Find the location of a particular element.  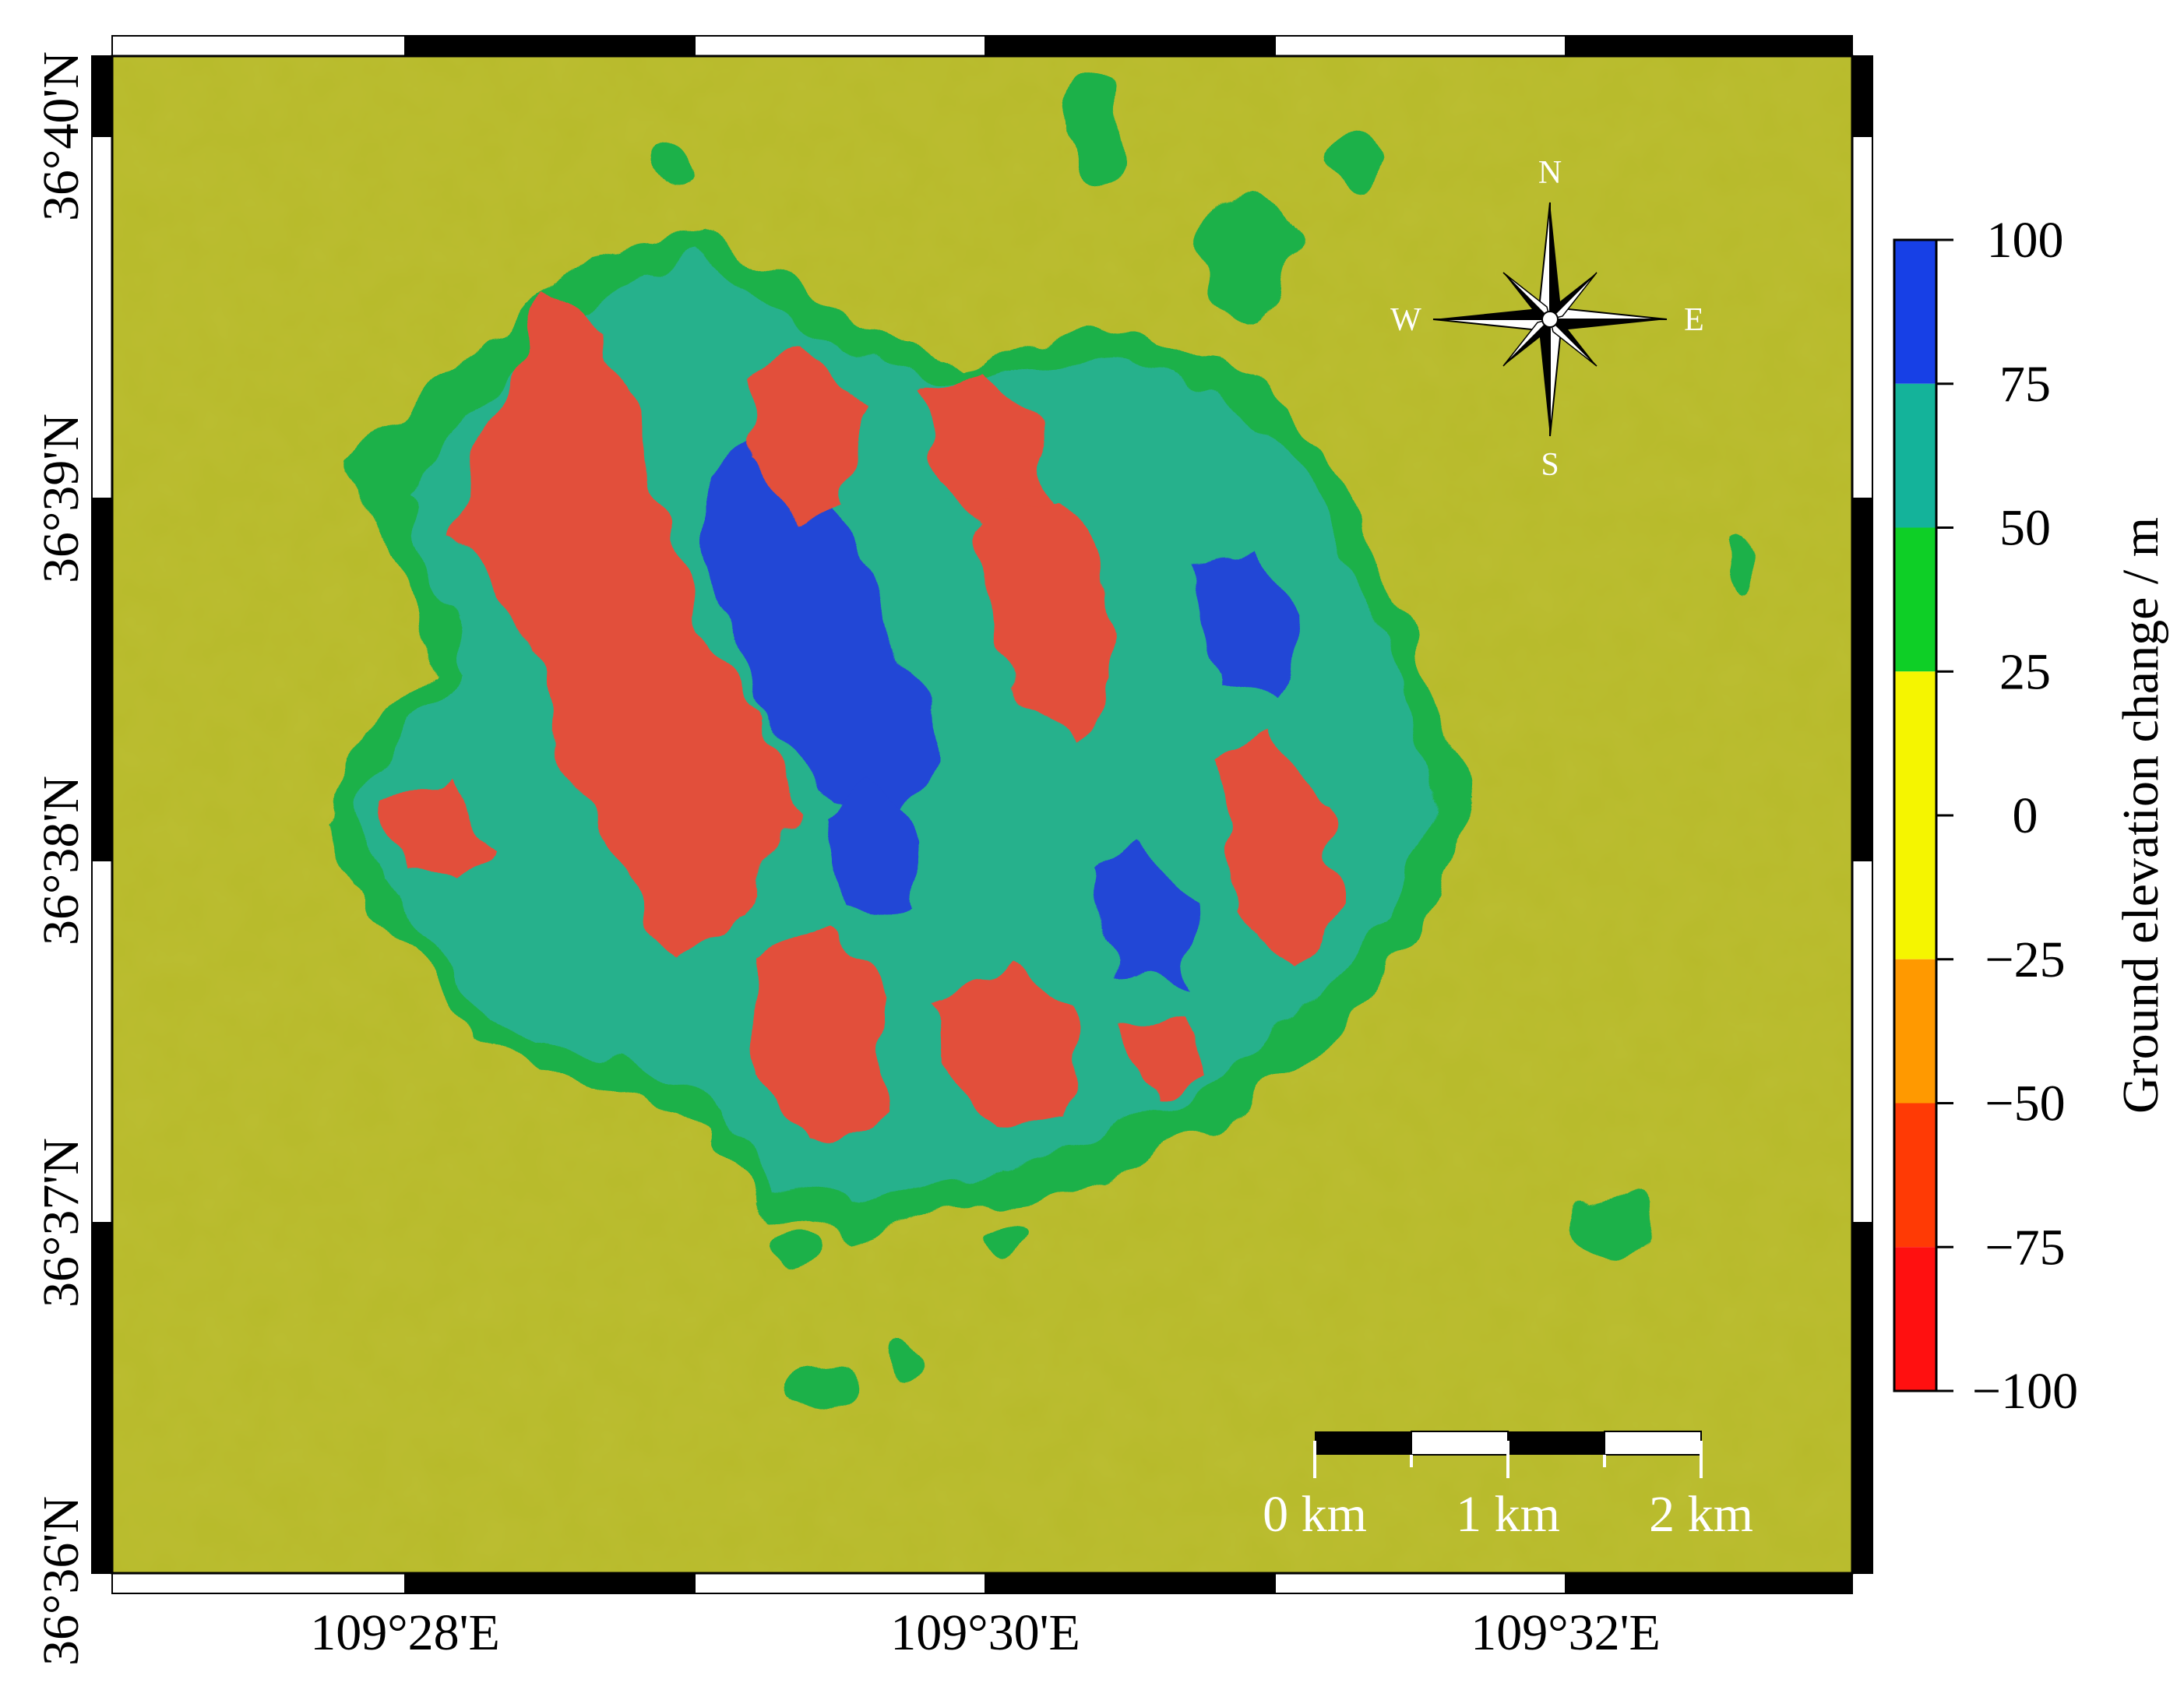

compass-s: S is located at coordinates (1550, 465).